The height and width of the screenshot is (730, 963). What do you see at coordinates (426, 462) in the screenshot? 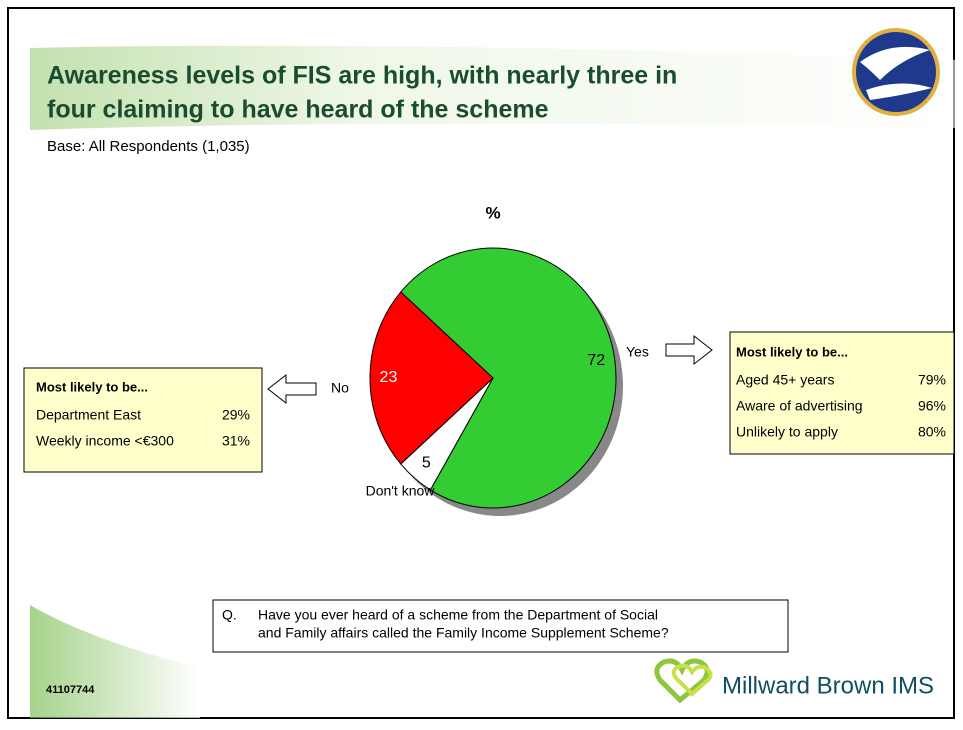
I see `value-label: 5` at bounding box center [426, 462].